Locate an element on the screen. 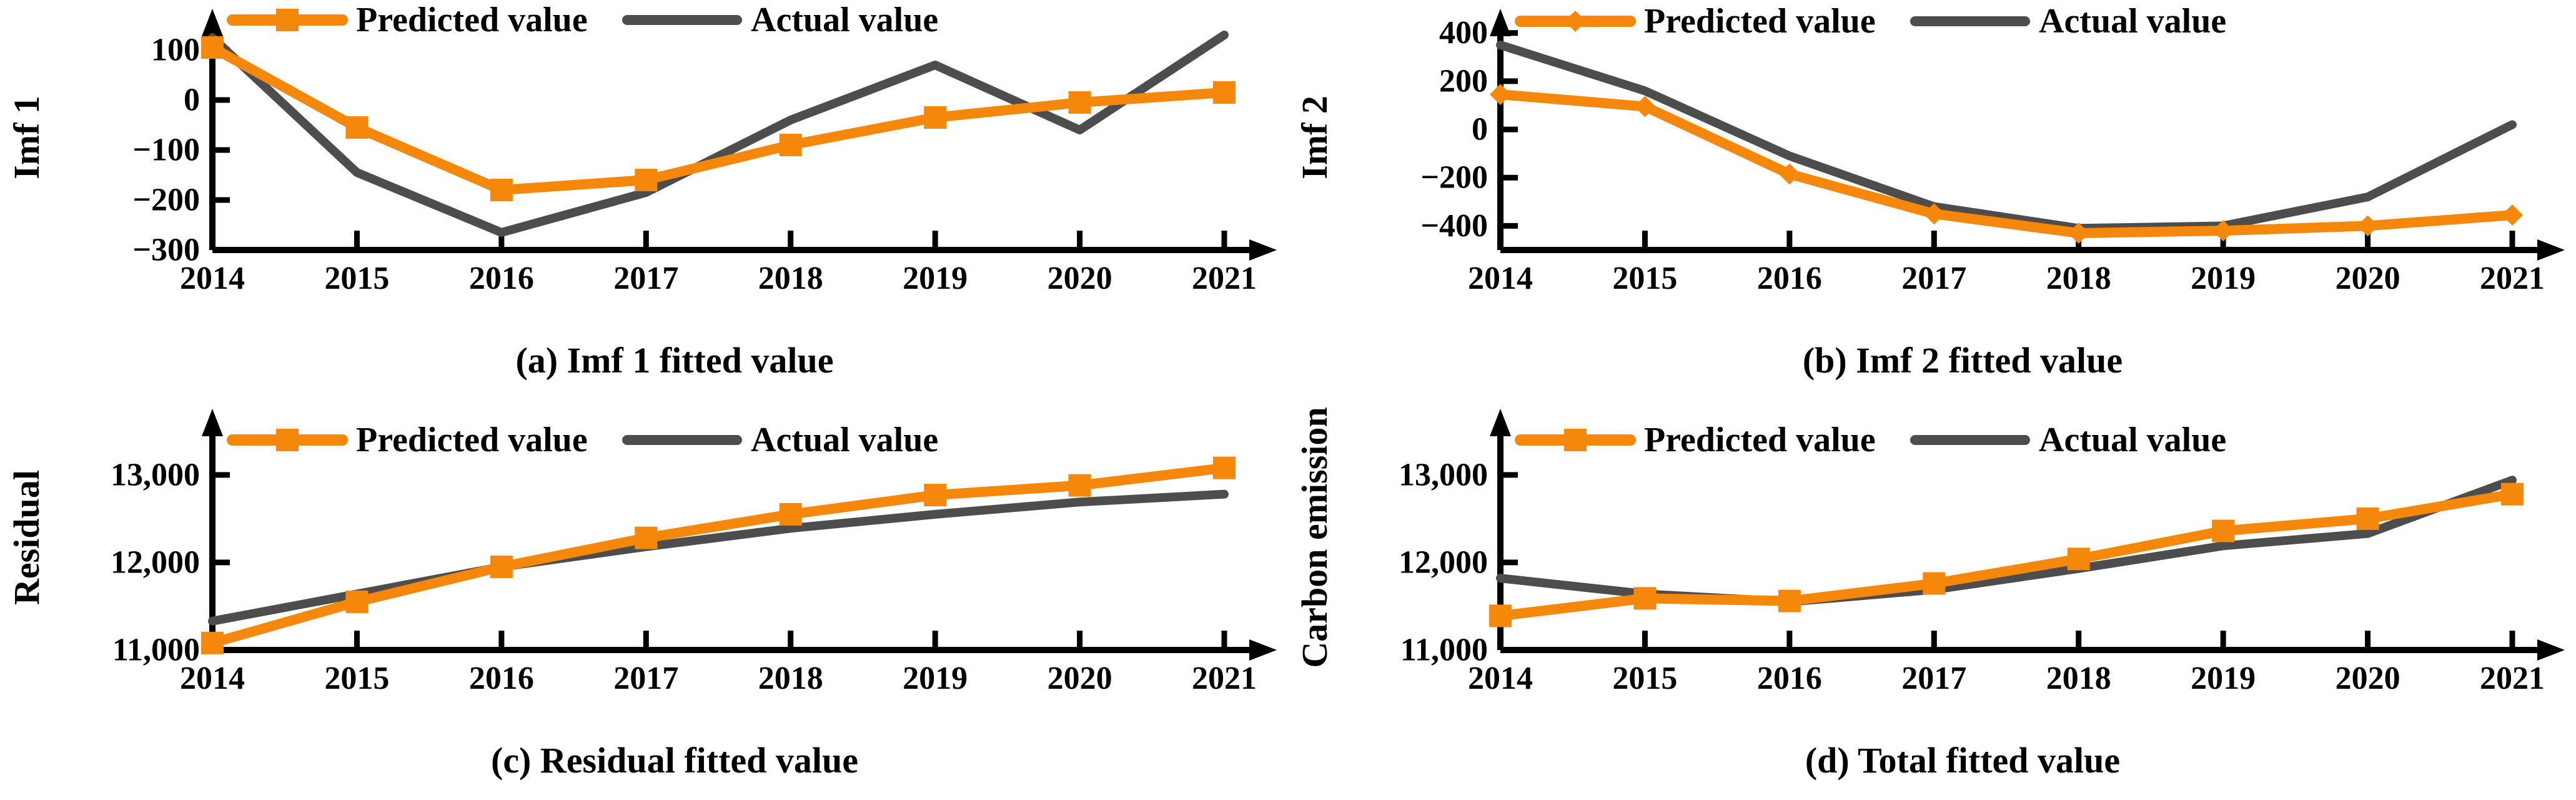 Image resolution: width=2576 pixels, height=800 pixels. y-tick-label: −300 is located at coordinates (166, 250).